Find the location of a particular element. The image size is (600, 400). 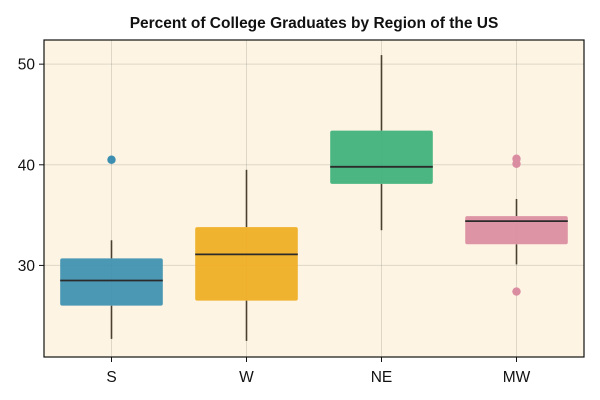

x-tick-label: W is located at coordinates (246, 377).